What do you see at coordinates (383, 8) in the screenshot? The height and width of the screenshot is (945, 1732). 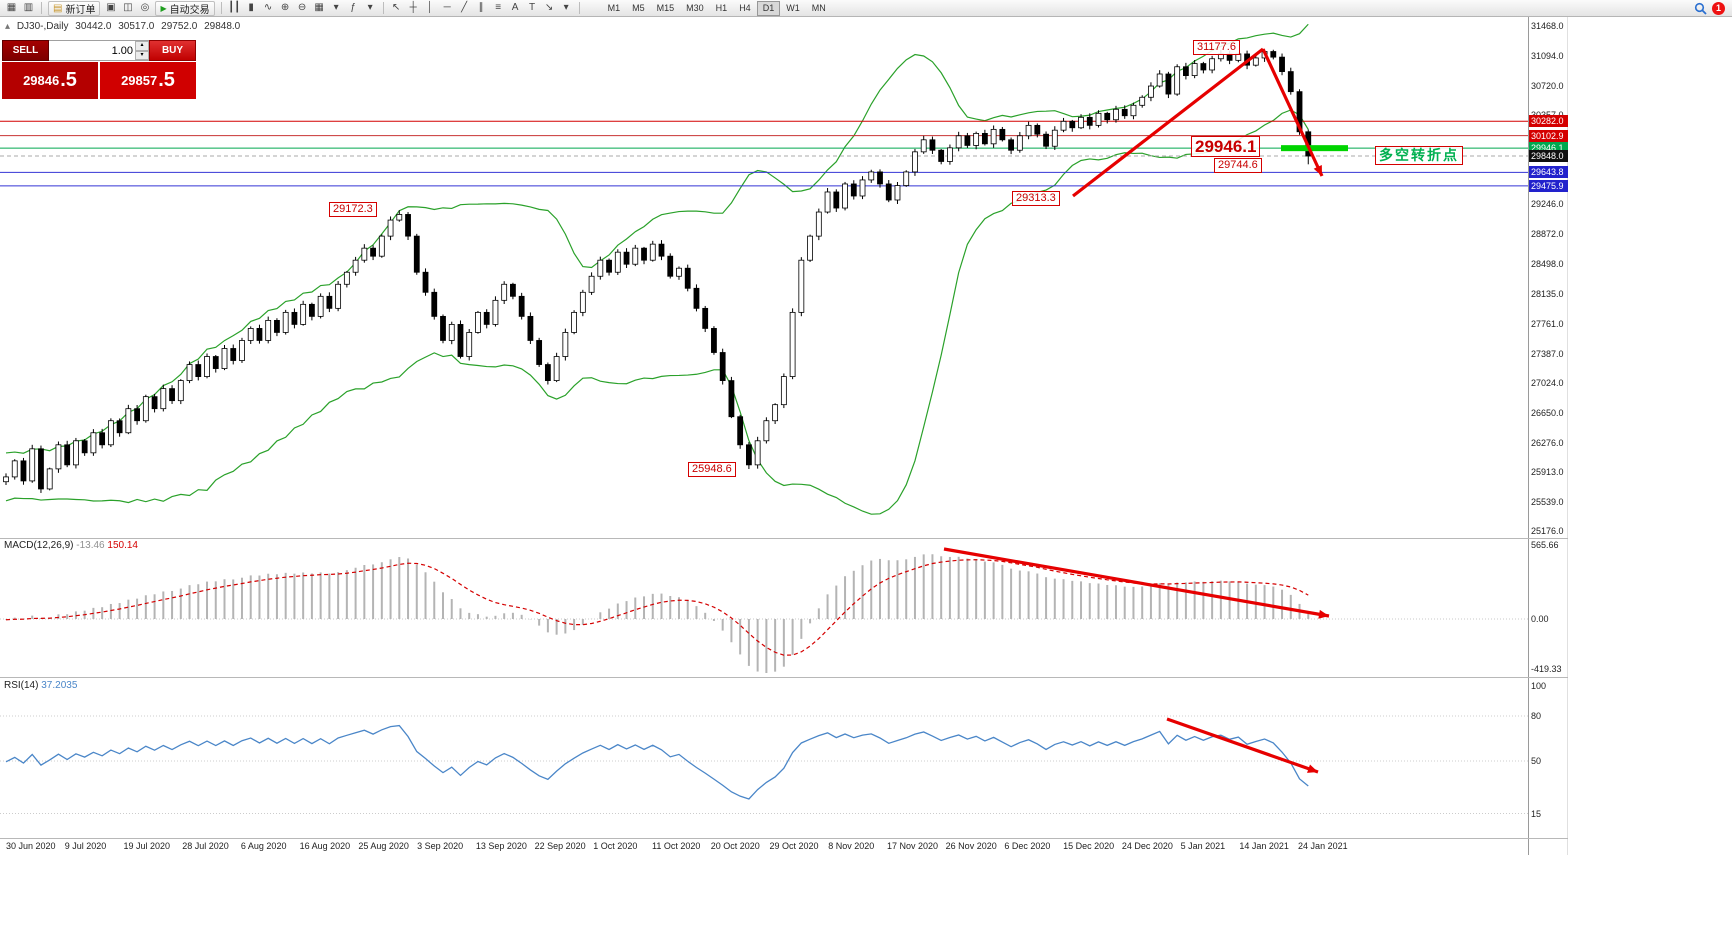 I see `toolbar-separator` at bounding box center [383, 8].